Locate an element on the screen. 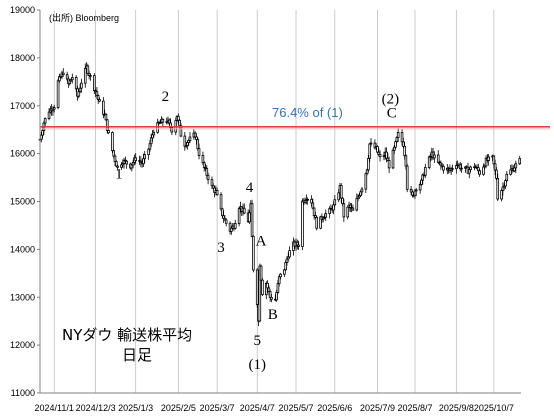  x-tick-label: 2025/4/7 is located at coordinates (257, 408).